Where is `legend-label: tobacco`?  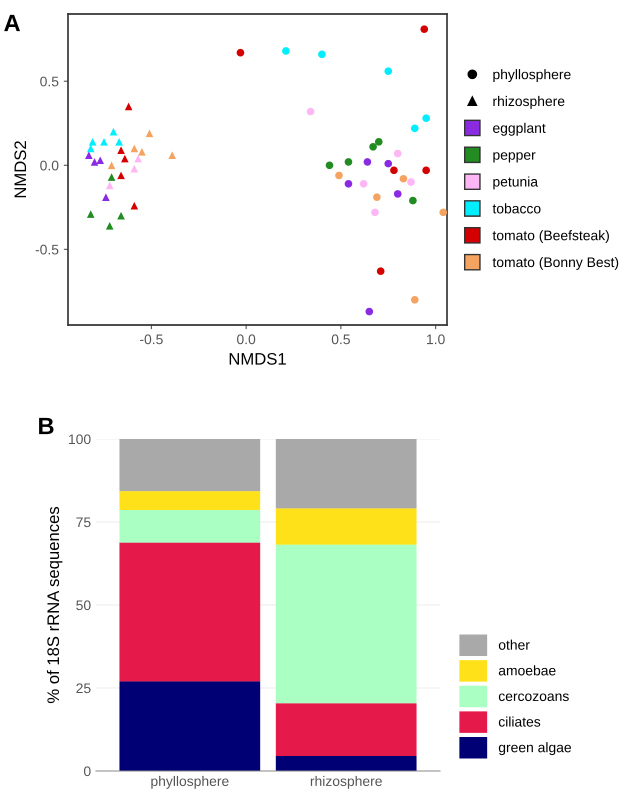
legend-label: tobacco is located at coordinates (516, 208).